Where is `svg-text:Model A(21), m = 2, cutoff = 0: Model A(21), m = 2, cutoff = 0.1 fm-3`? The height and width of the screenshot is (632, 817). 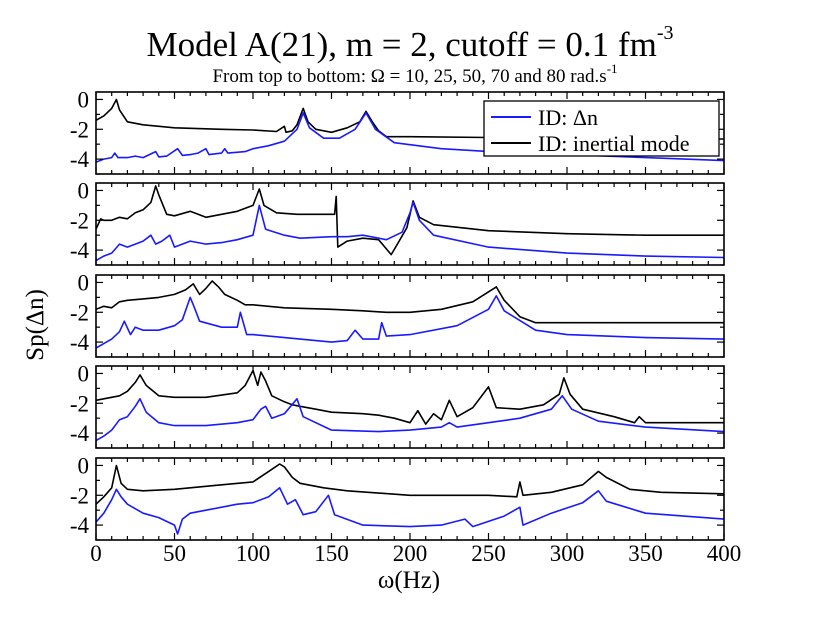 svg-text:Model A(21), m = 2, cutoff = 0: Model A(21), m = 2, cutoff = 0.1 fm-3 is located at coordinates (410, 43).